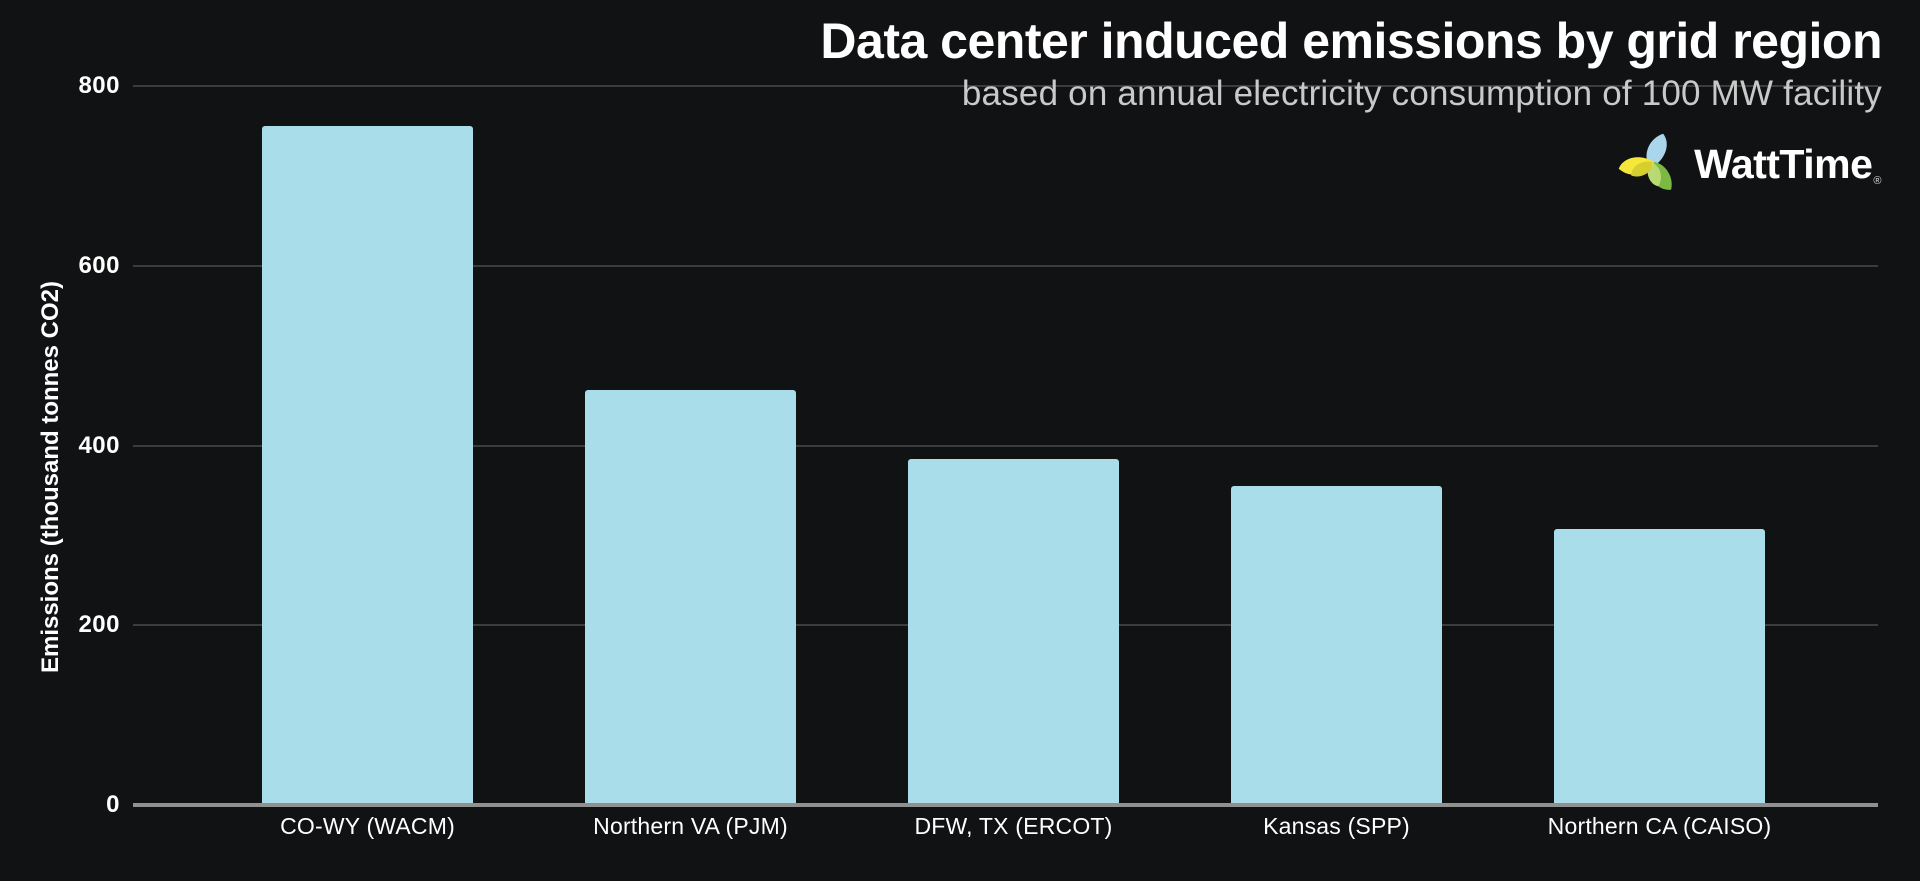  I want to click on bar-northern-ca-caiso, so click(1659, 667).